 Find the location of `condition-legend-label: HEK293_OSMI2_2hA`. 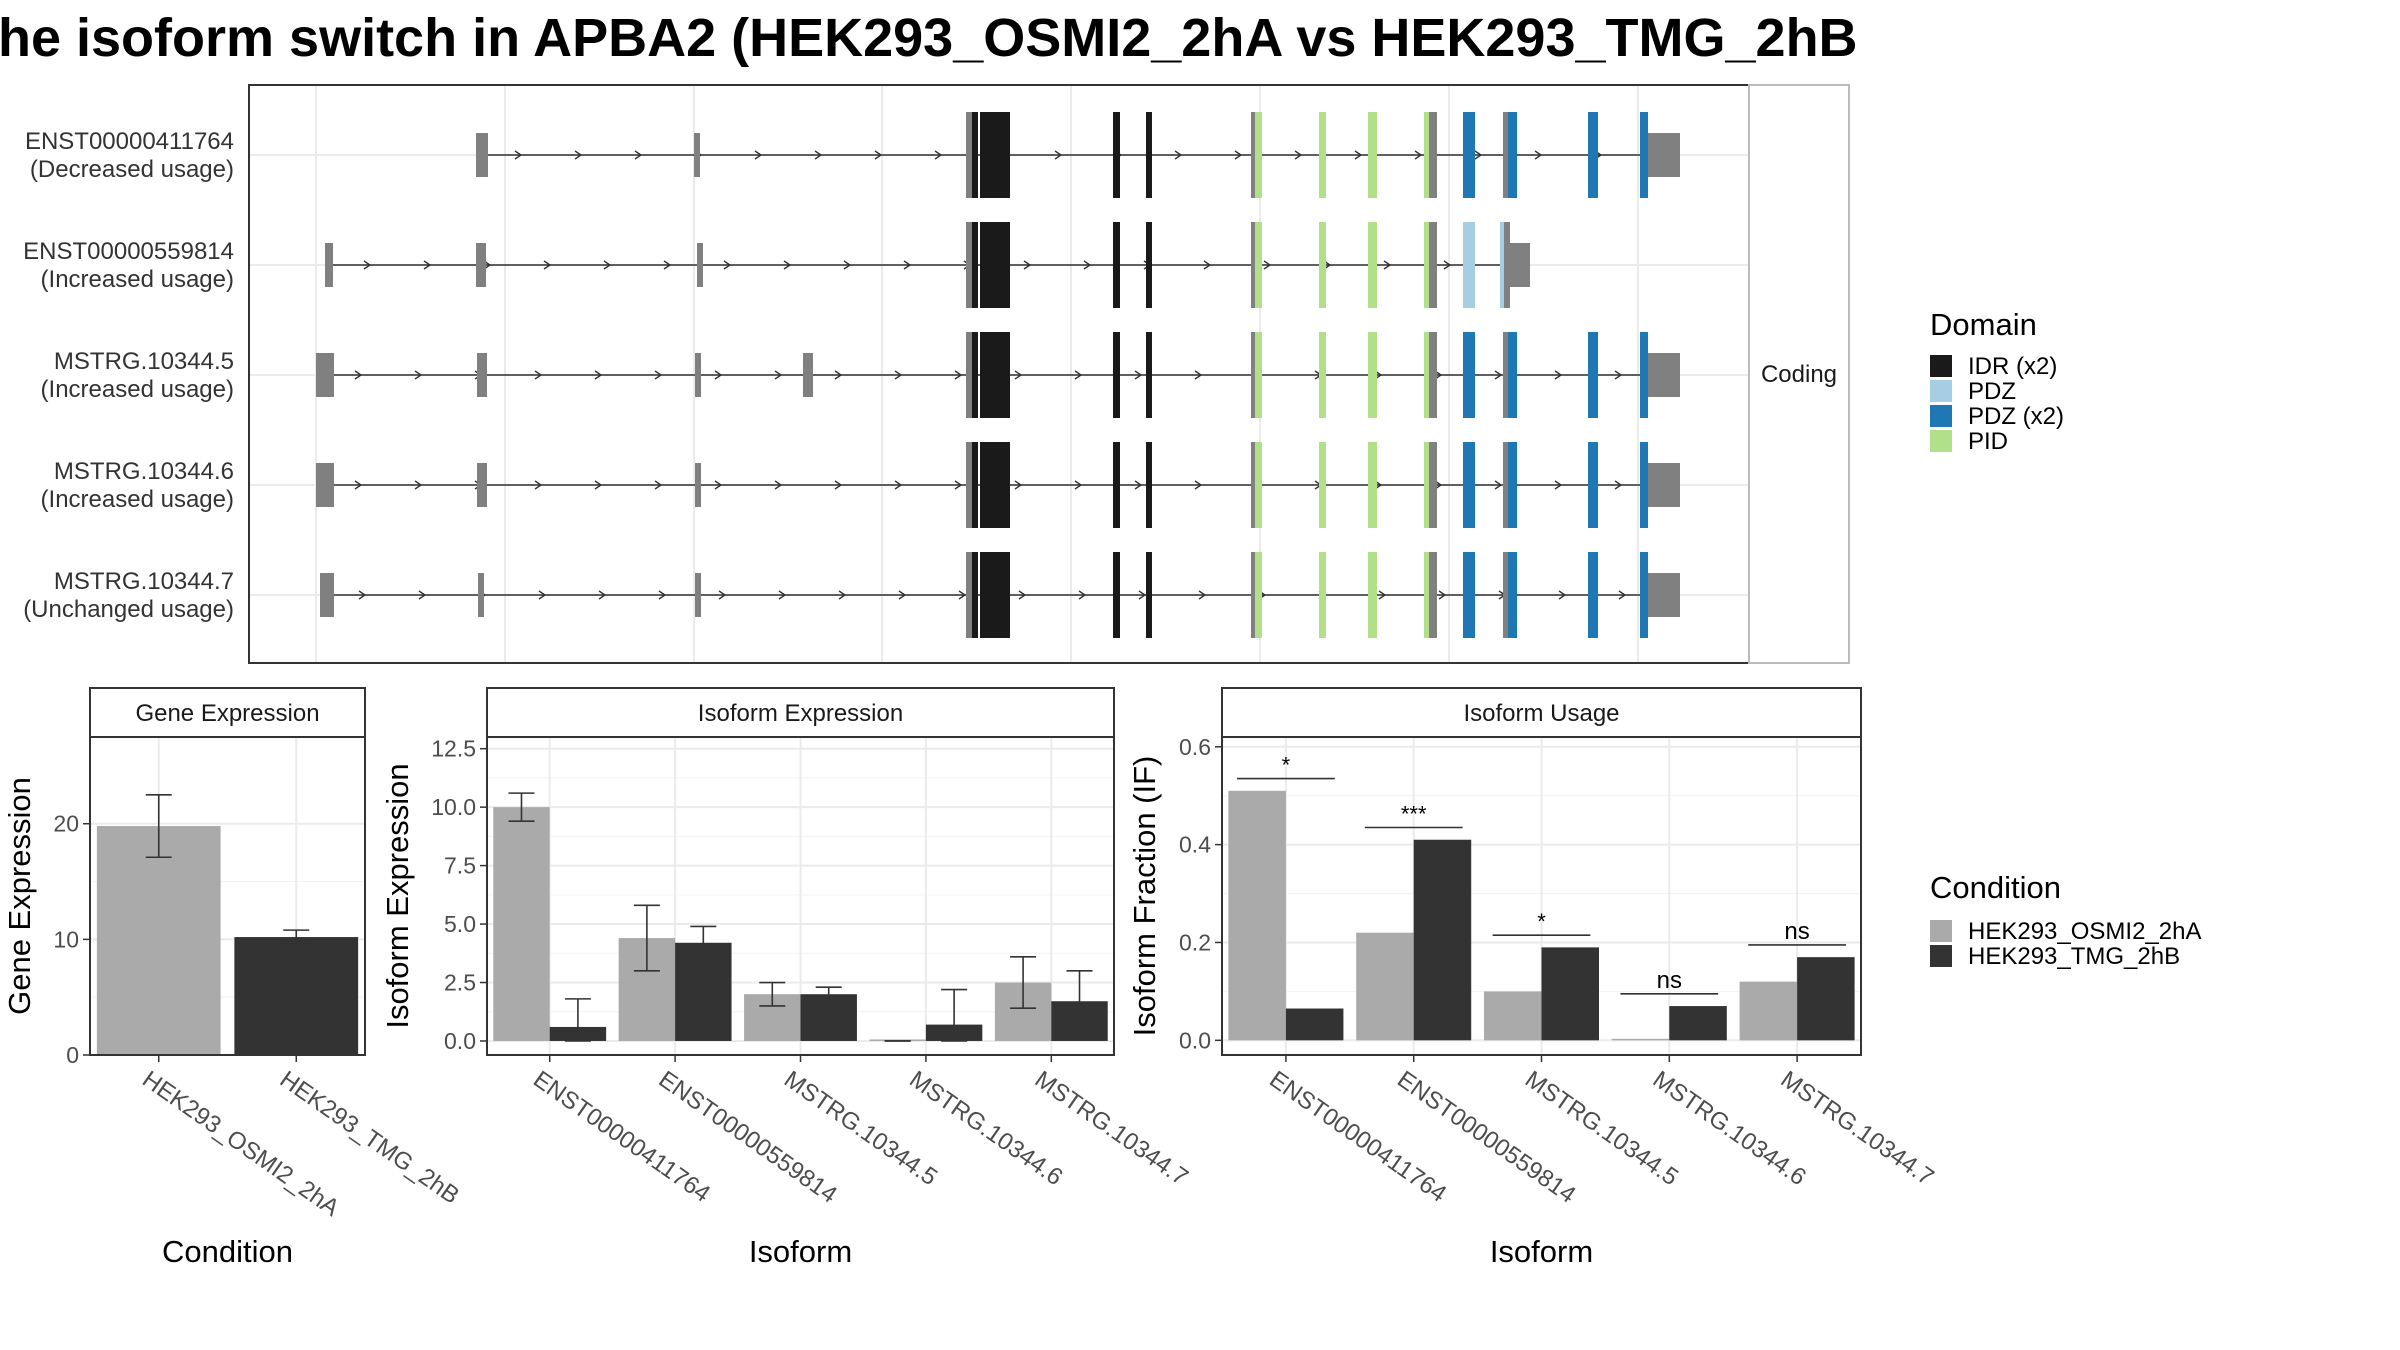

condition-legend-label: HEK293_OSMI2_2hA is located at coordinates (2084, 931).